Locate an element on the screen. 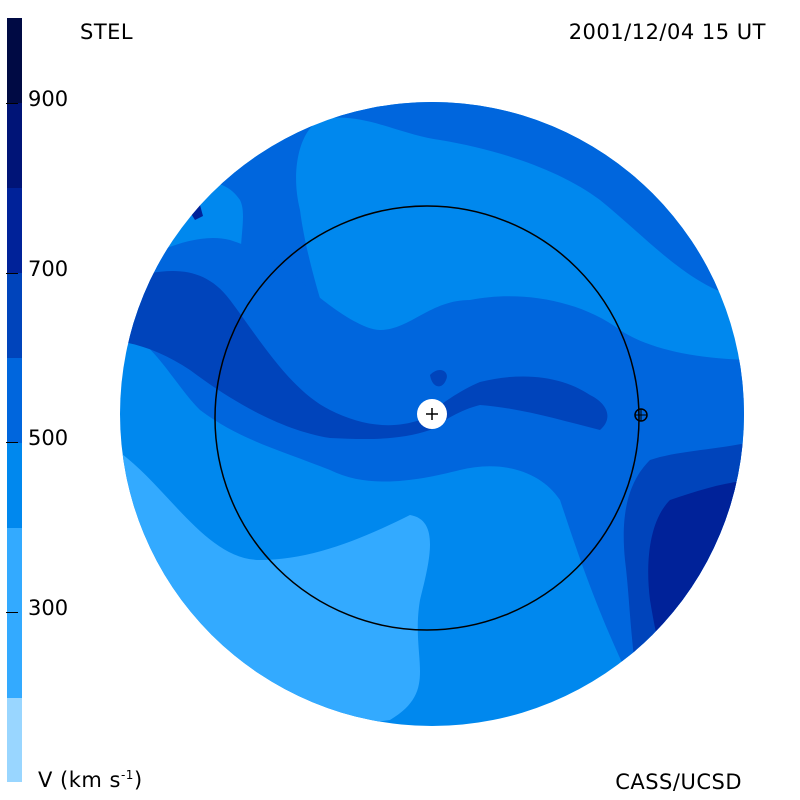  level-700-800-spot is located at coordinates (196, 212).